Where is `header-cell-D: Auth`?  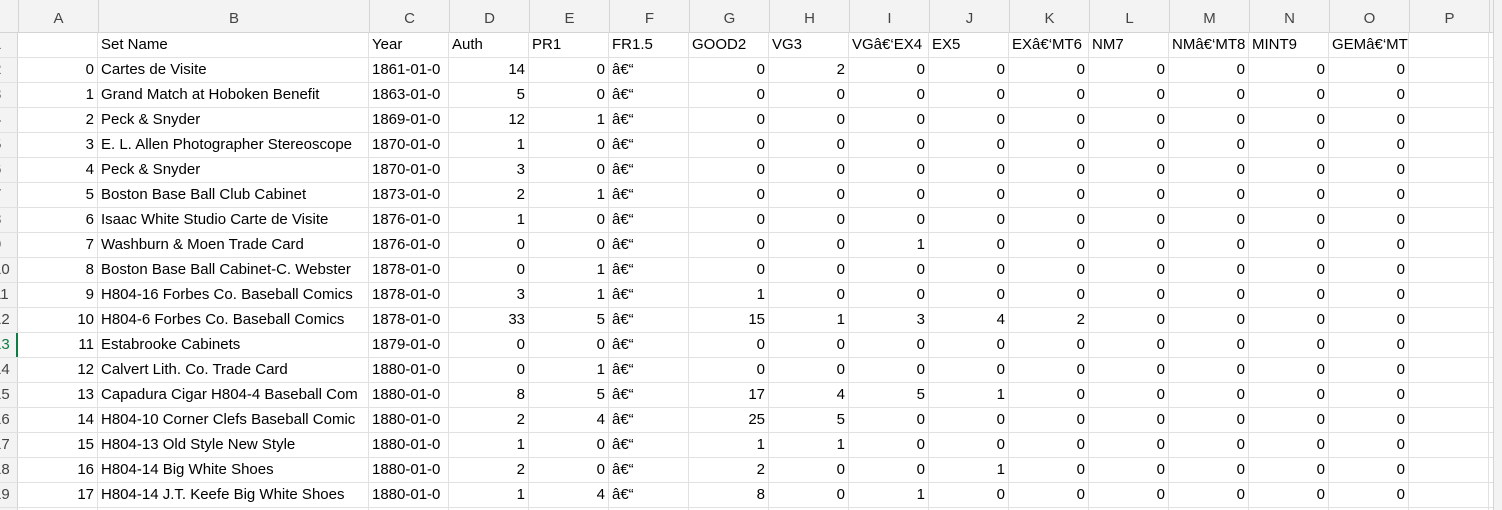 header-cell-D: Auth is located at coordinates (489, 45).